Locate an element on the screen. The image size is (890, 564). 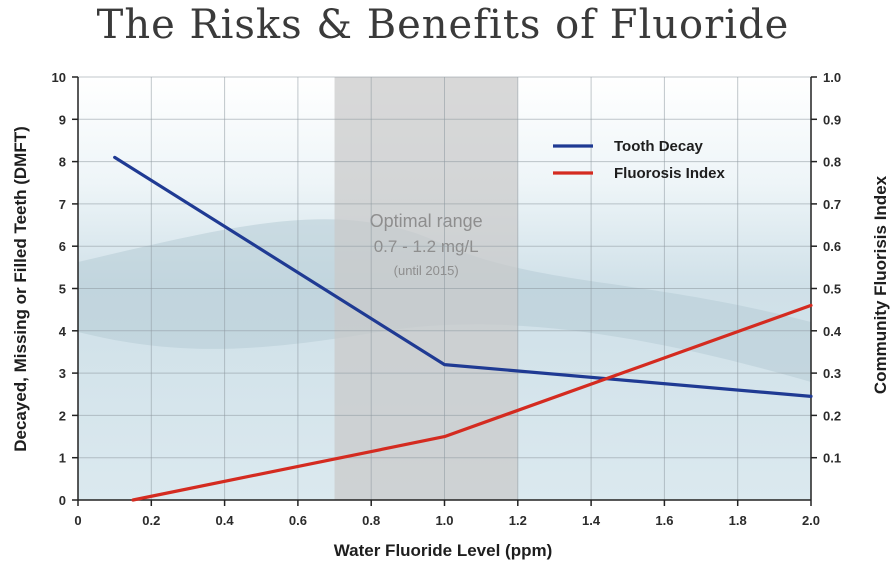
x-tick-label: 0.2 is located at coordinates (151, 520).